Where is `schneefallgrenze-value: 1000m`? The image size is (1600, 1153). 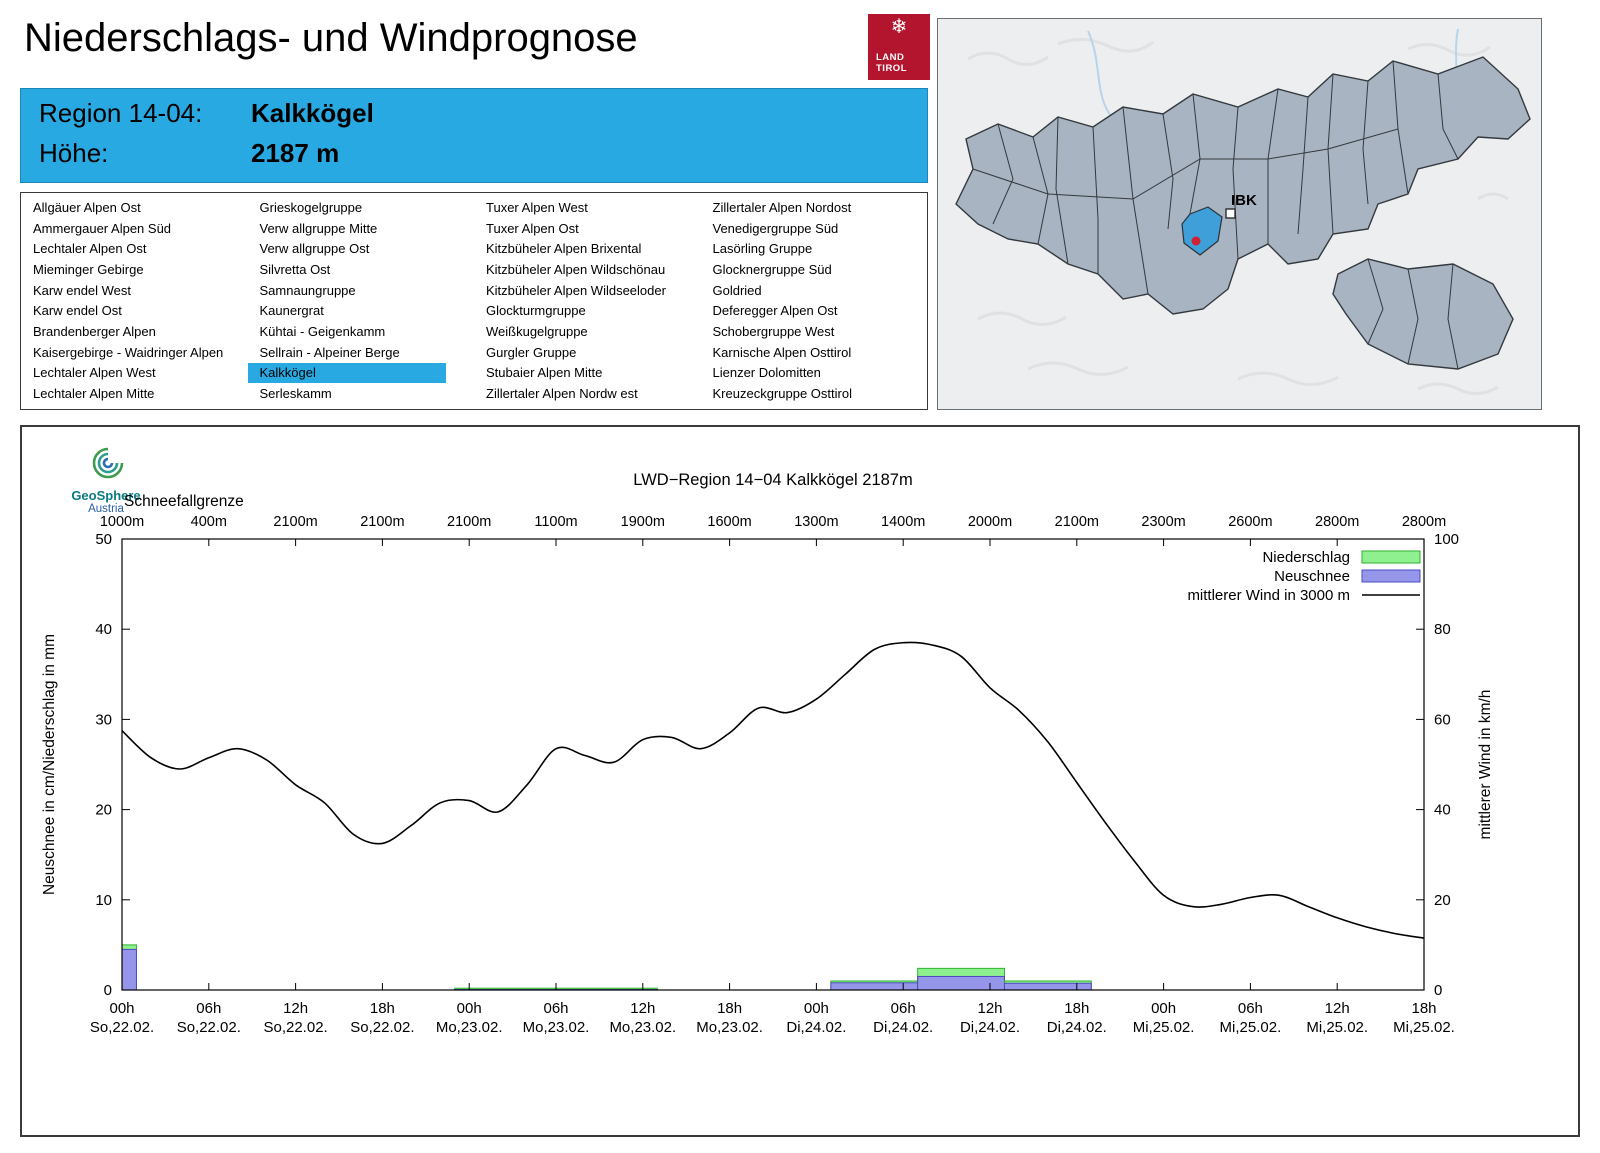
schneefallgrenze-value: 1000m is located at coordinates (122, 522).